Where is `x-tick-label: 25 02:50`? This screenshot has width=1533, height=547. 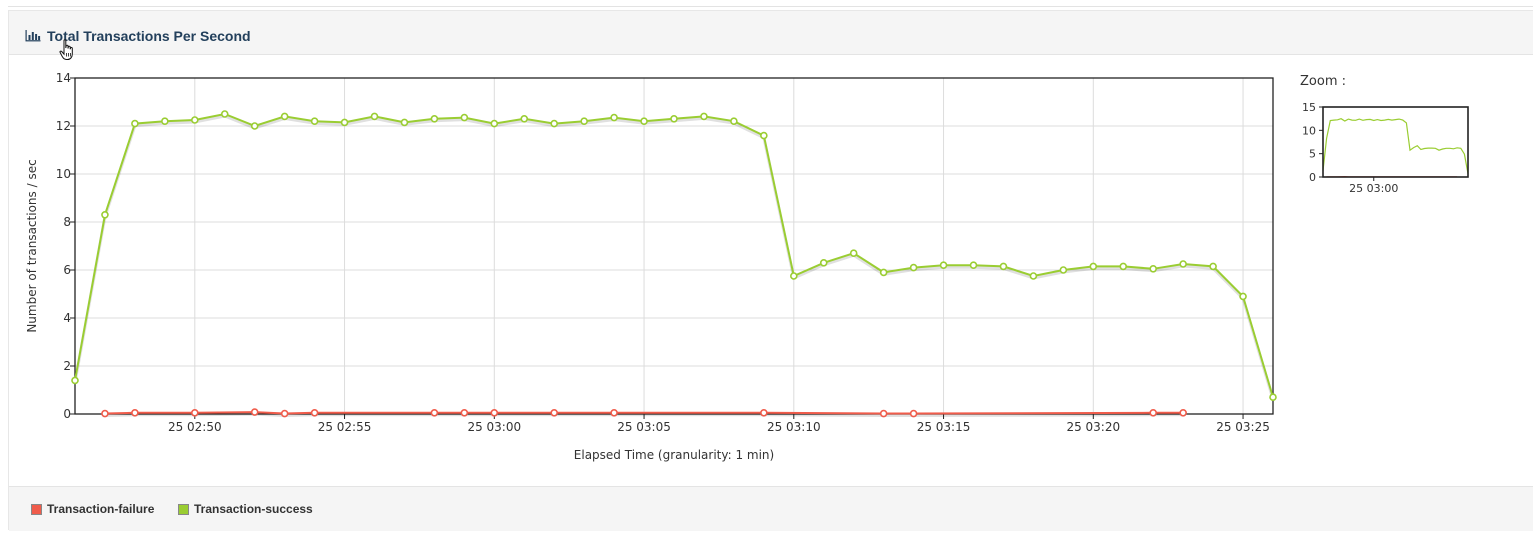
x-tick-label: 25 02:50 is located at coordinates (195, 427).